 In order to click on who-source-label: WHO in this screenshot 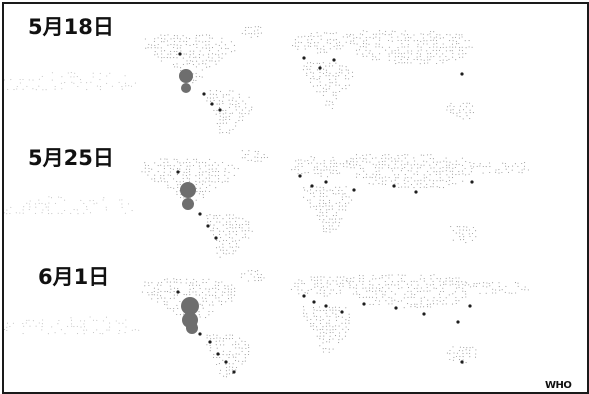, I will do `click(558, 385)`.